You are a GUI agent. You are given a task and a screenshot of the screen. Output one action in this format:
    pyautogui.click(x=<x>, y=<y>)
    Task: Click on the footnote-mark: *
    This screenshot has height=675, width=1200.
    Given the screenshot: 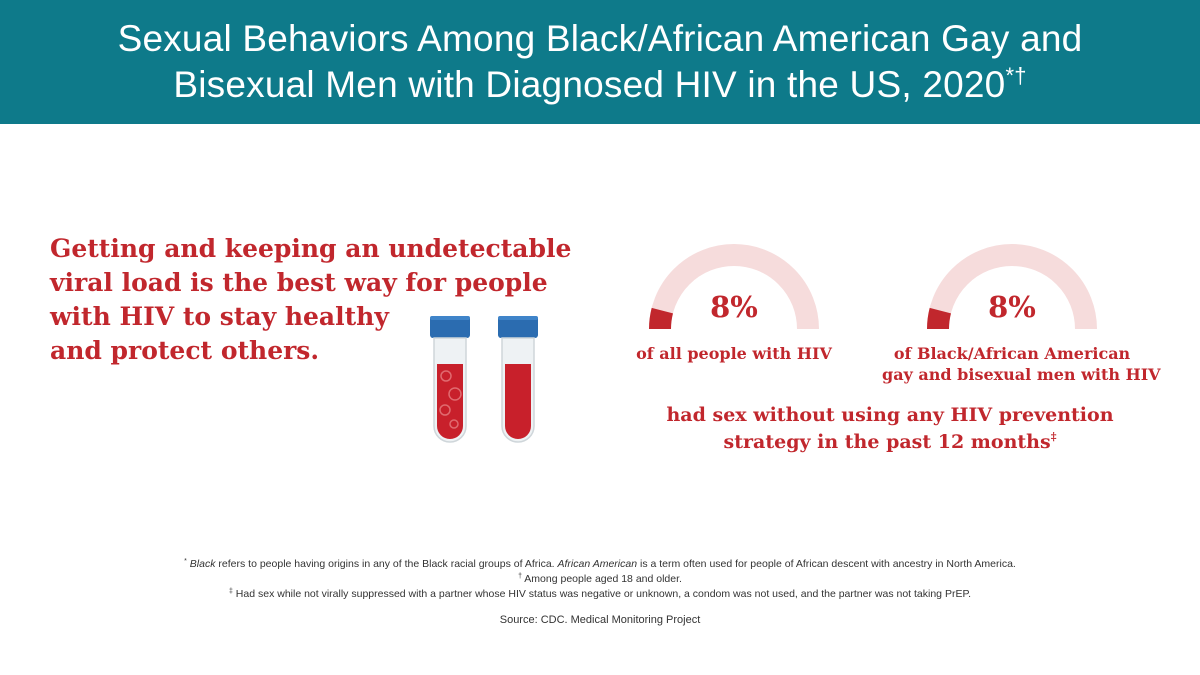 What is the action you would take?
    pyautogui.click(x=185, y=561)
    